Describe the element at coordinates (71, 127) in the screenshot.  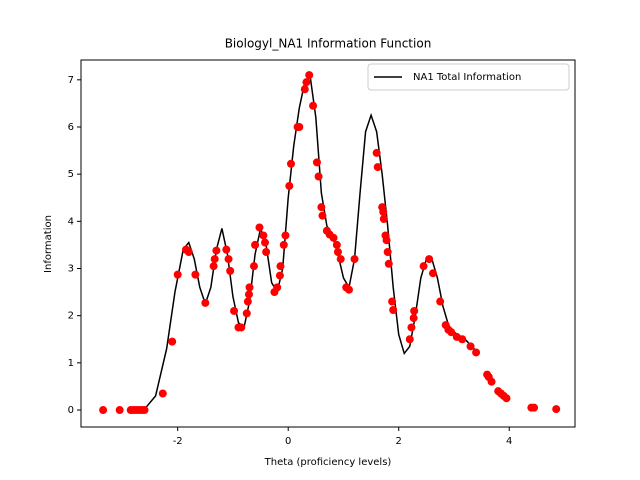
I see `y-tick-label: 6` at that location.